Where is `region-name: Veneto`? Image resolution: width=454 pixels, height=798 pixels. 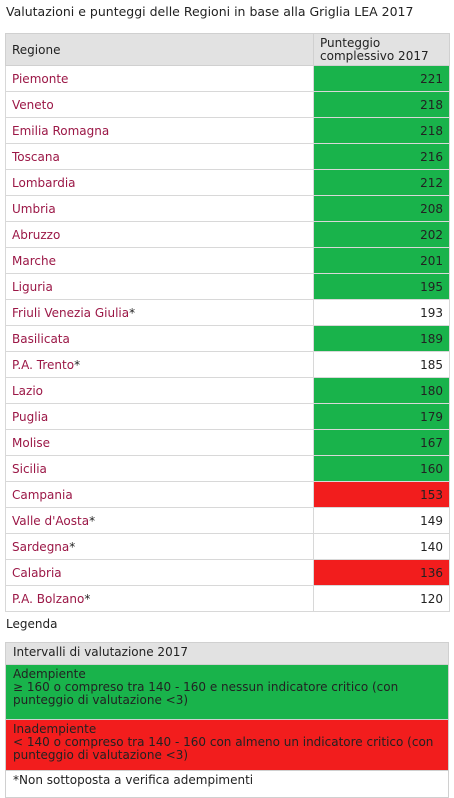 region-name: Veneto is located at coordinates (33, 104).